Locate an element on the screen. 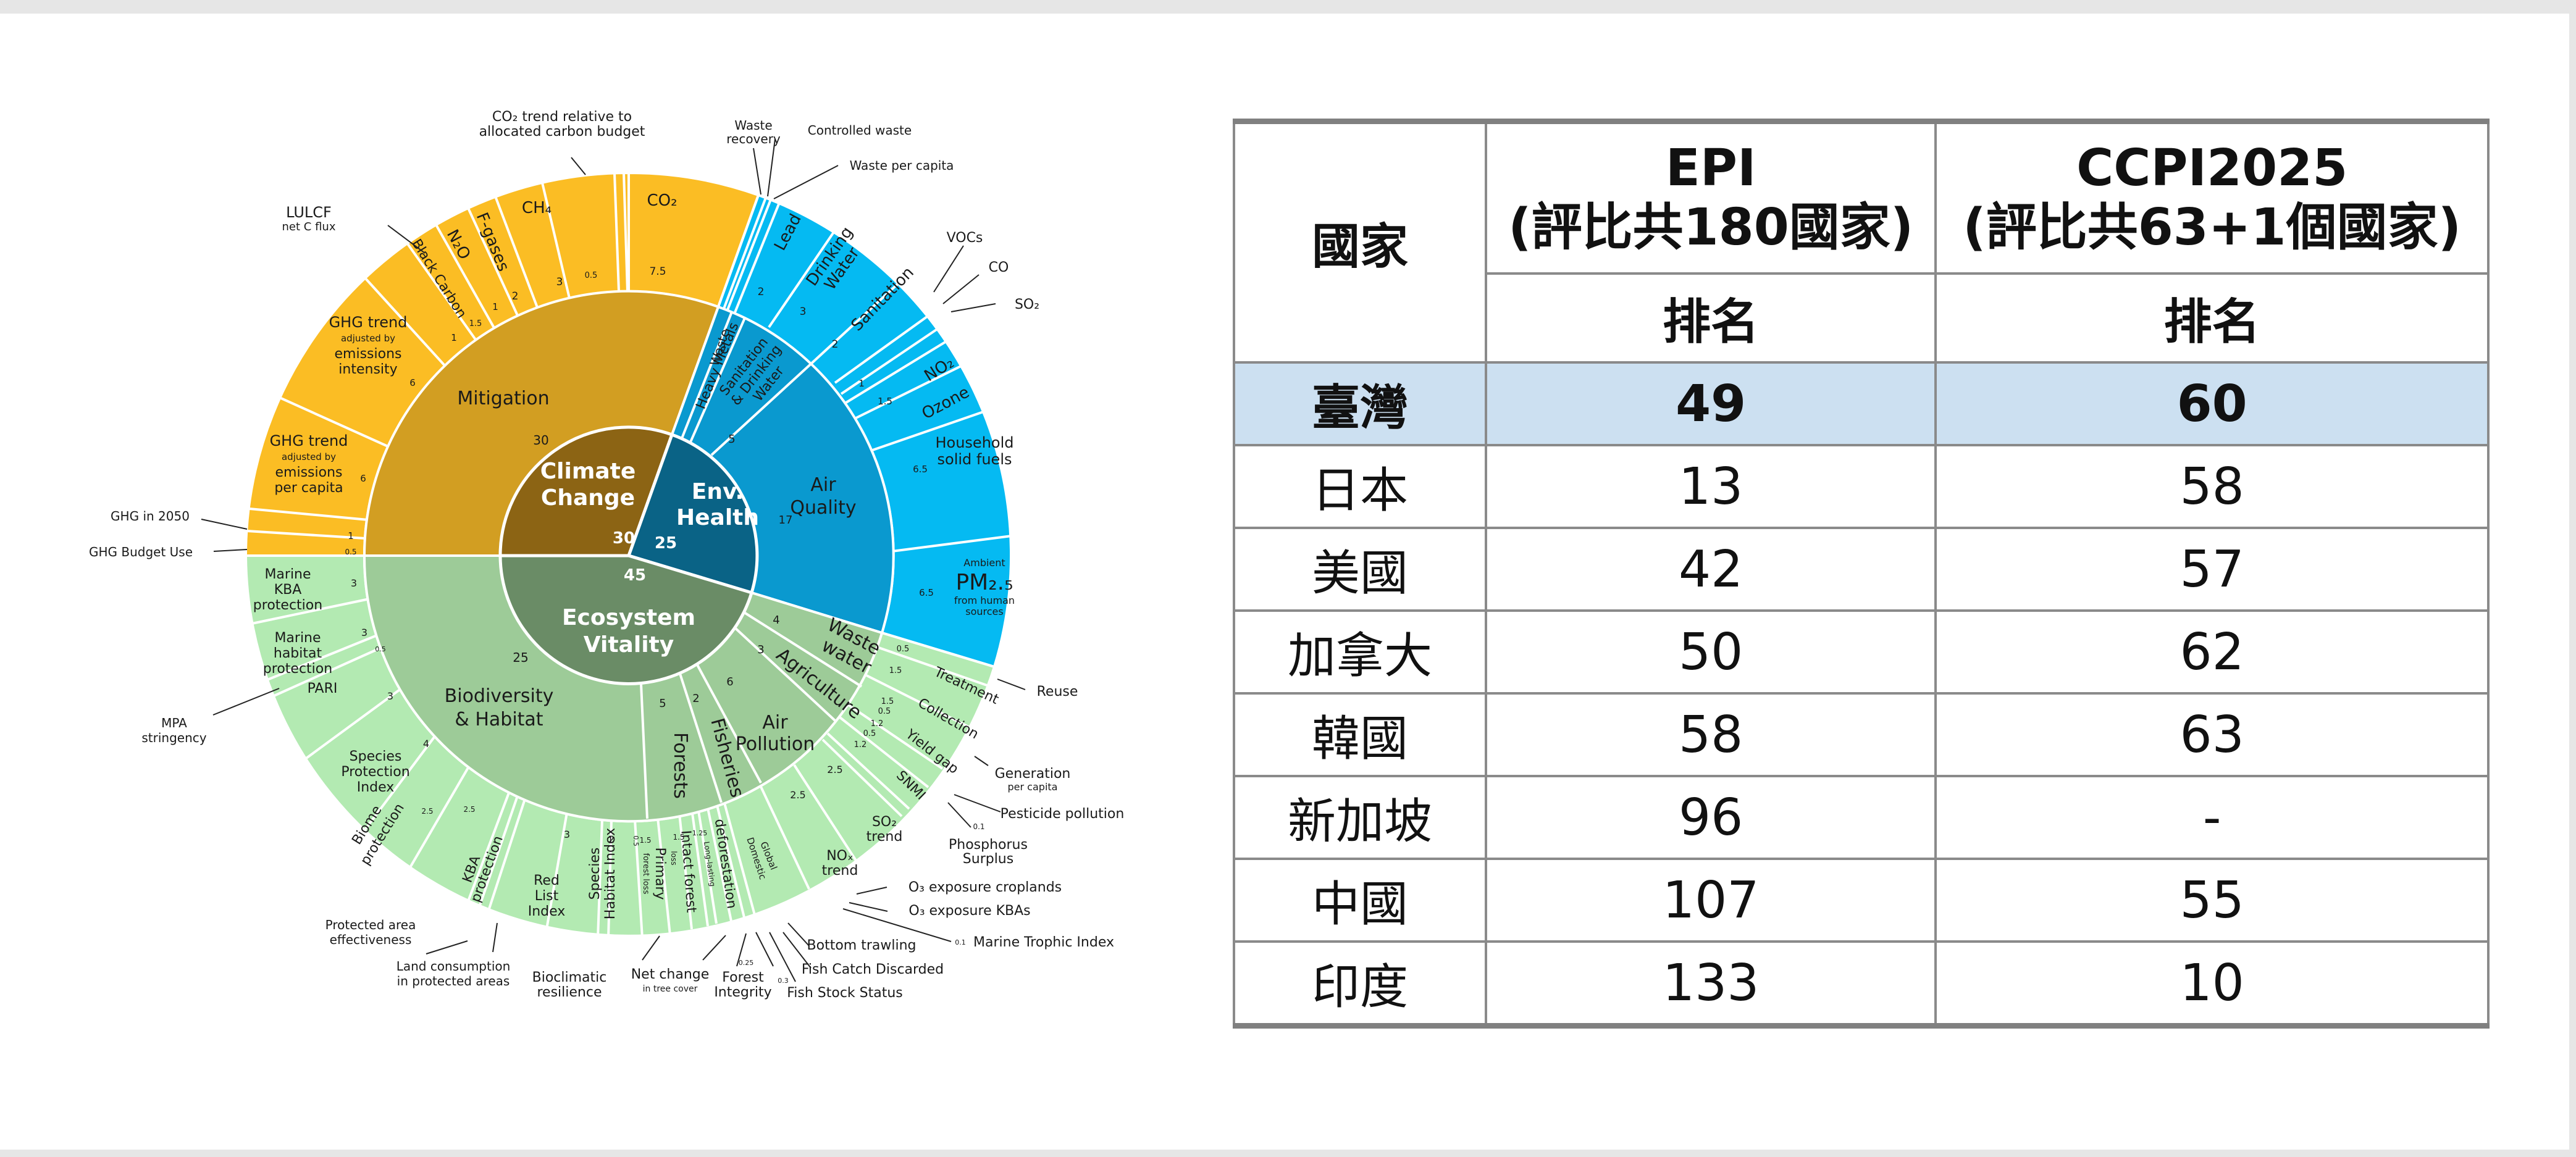 This screenshot has height=1157, width=2576. ghg-percapita-label-3: emissions is located at coordinates (309, 473).